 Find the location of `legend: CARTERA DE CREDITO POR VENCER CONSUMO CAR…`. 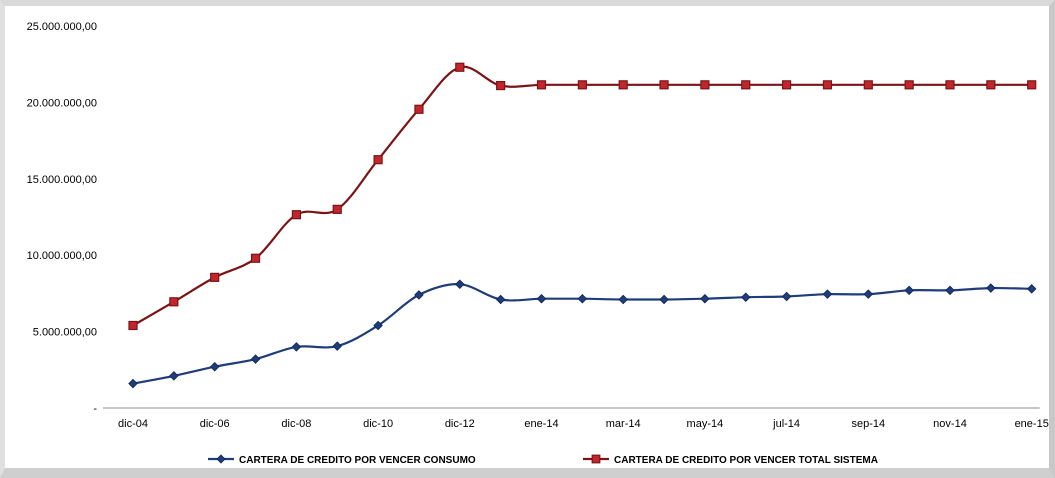

legend: CARTERA DE CREDITO POR VENCER CONSUMO CAR… is located at coordinates (543, 460).